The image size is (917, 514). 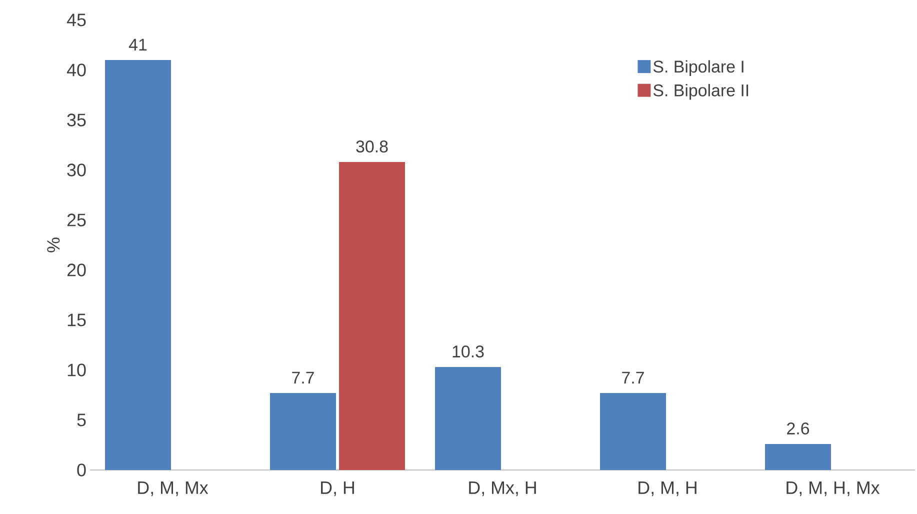 What do you see at coordinates (76, 220) in the screenshot?
I see `y-tick-label: 25` at bounding box center [76, 220].